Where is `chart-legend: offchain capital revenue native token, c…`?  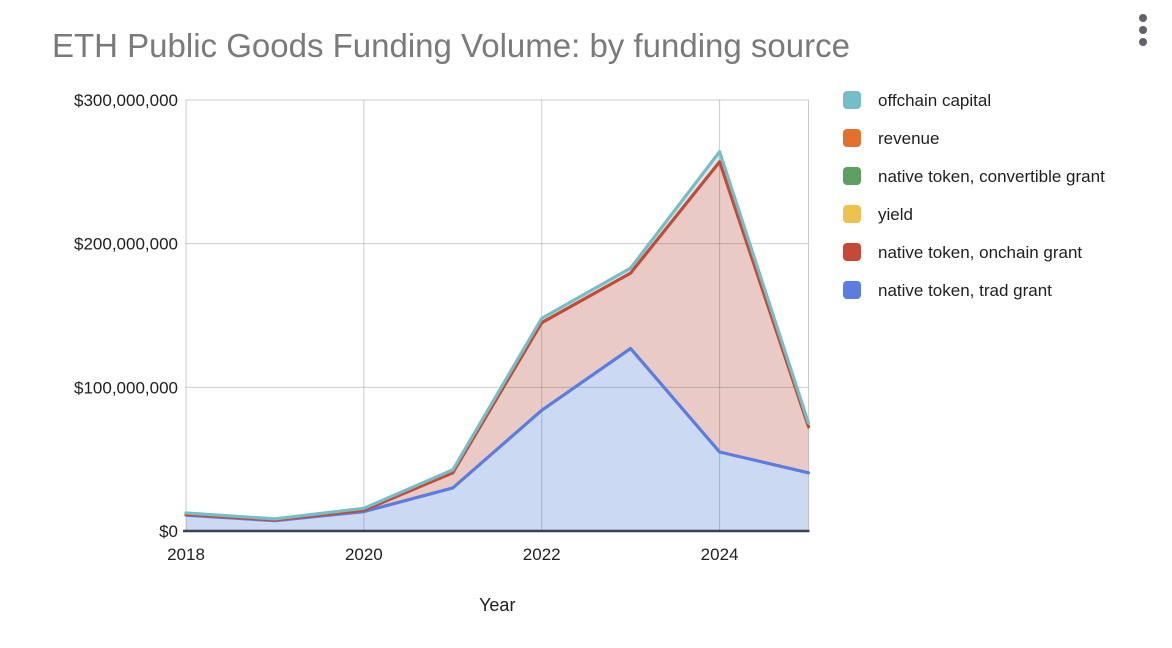
chart-legend: offchain capital revenue native token, c… is located at coordinates (993, 195).